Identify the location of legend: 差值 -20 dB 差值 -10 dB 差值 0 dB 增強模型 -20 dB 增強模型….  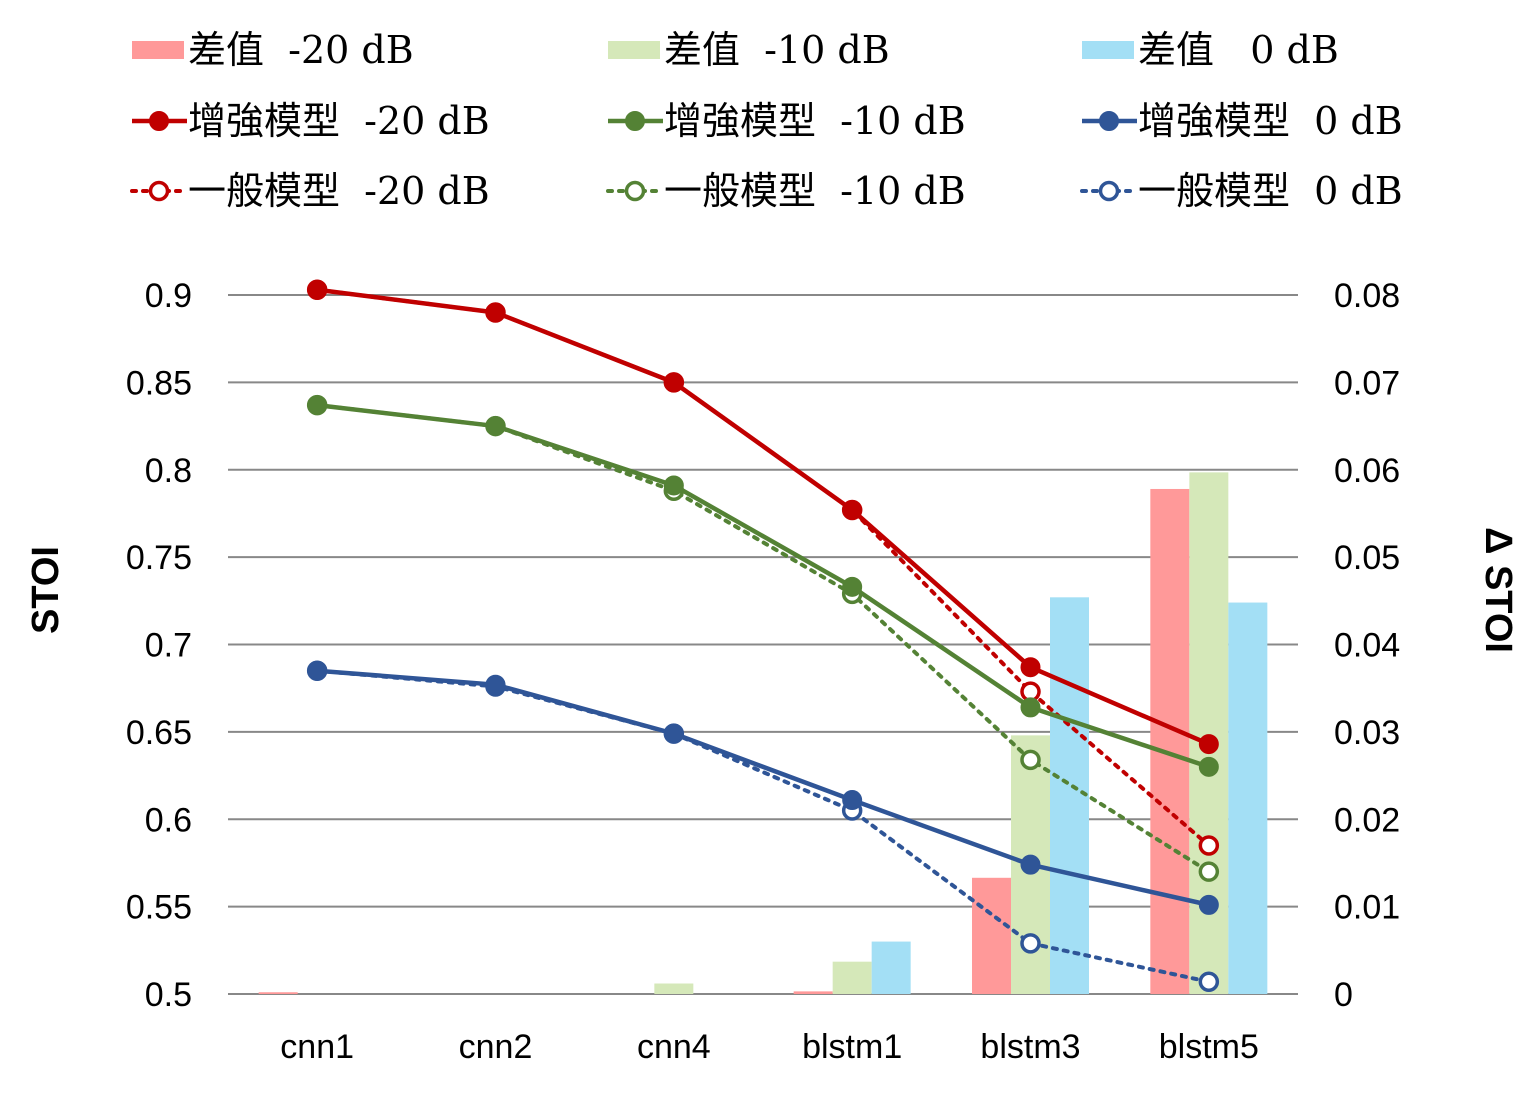
(766, 120).